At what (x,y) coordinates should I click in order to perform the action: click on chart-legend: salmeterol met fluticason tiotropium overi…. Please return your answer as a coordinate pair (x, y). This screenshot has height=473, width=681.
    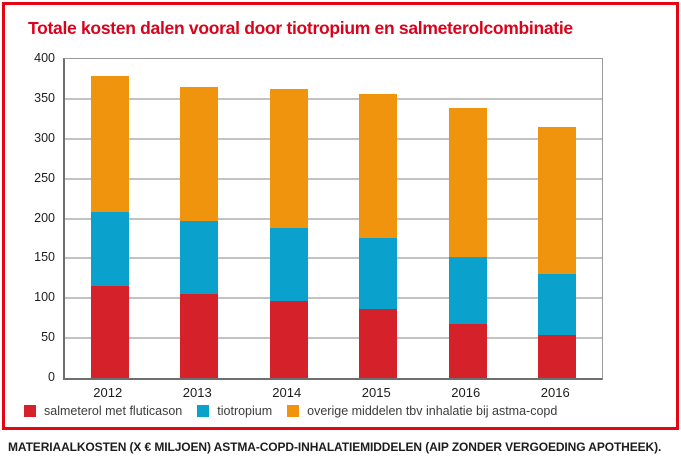
    Looking at the image, I should click on (290, 411).